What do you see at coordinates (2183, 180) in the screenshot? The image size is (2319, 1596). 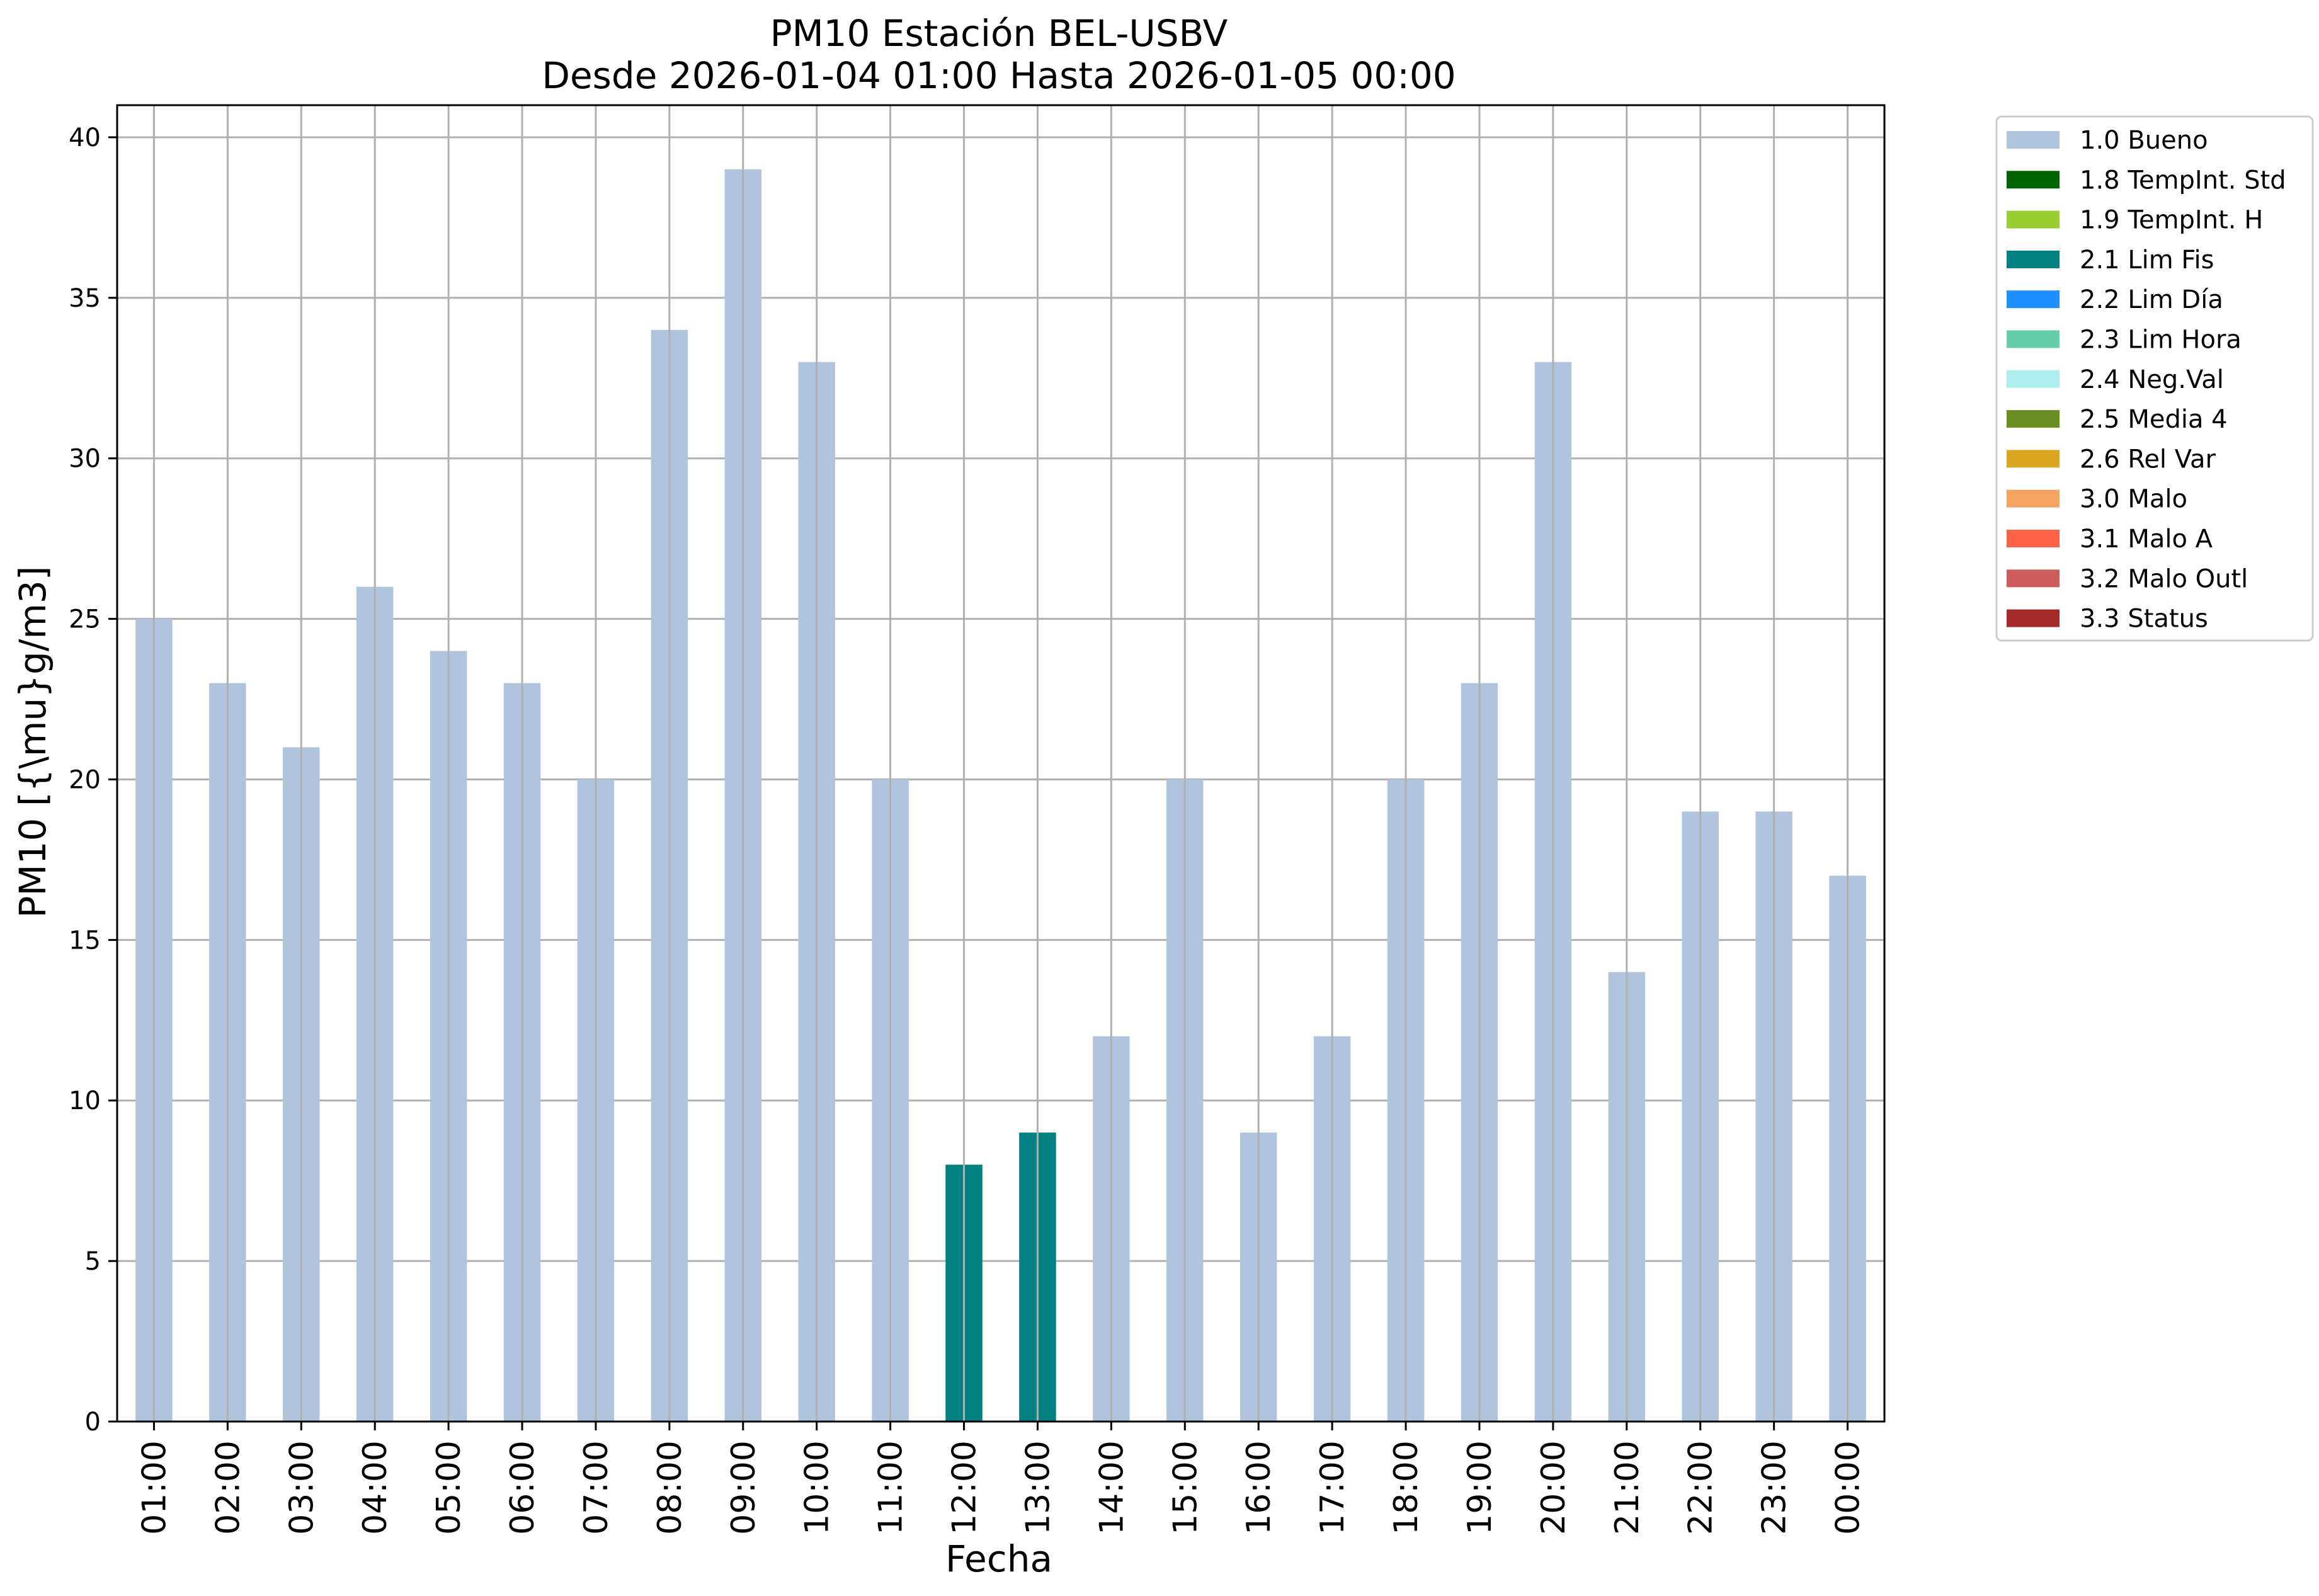 I see `legend-label: 1.8 TempInt. Std` at bounding box center [2183, 180].